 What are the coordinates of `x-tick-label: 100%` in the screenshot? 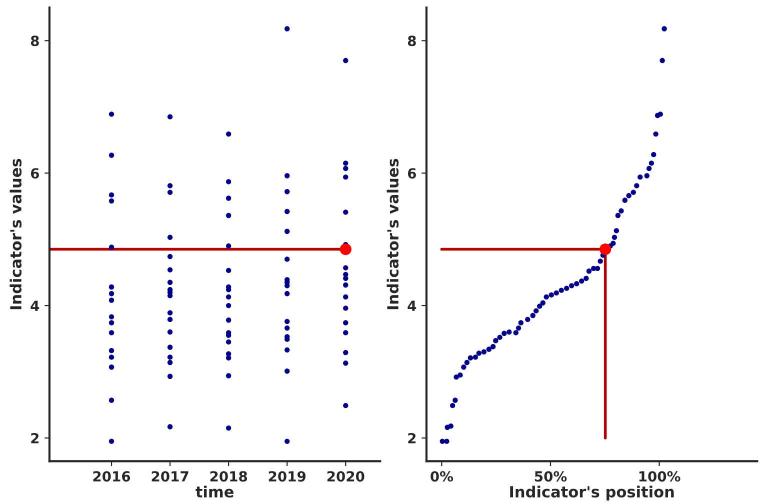 It's located at (659, 476).